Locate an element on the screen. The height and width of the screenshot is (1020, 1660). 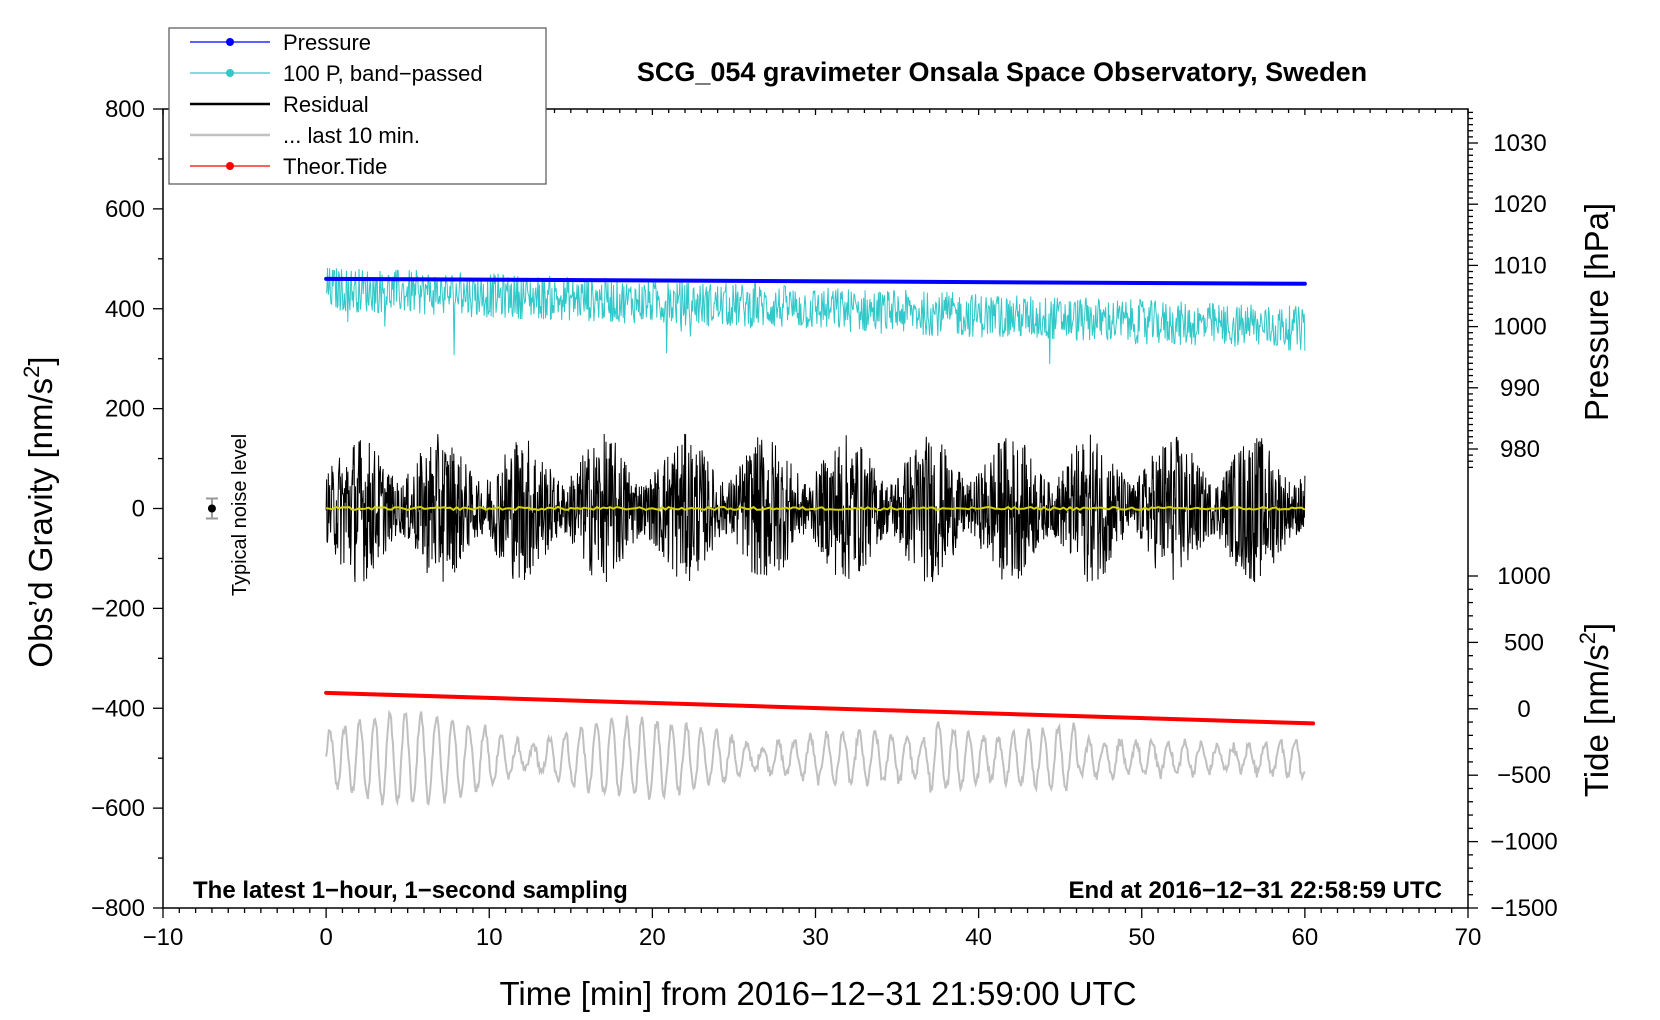
y-tick-label-pressure: 1000 is located at coordinates (1519, 327).